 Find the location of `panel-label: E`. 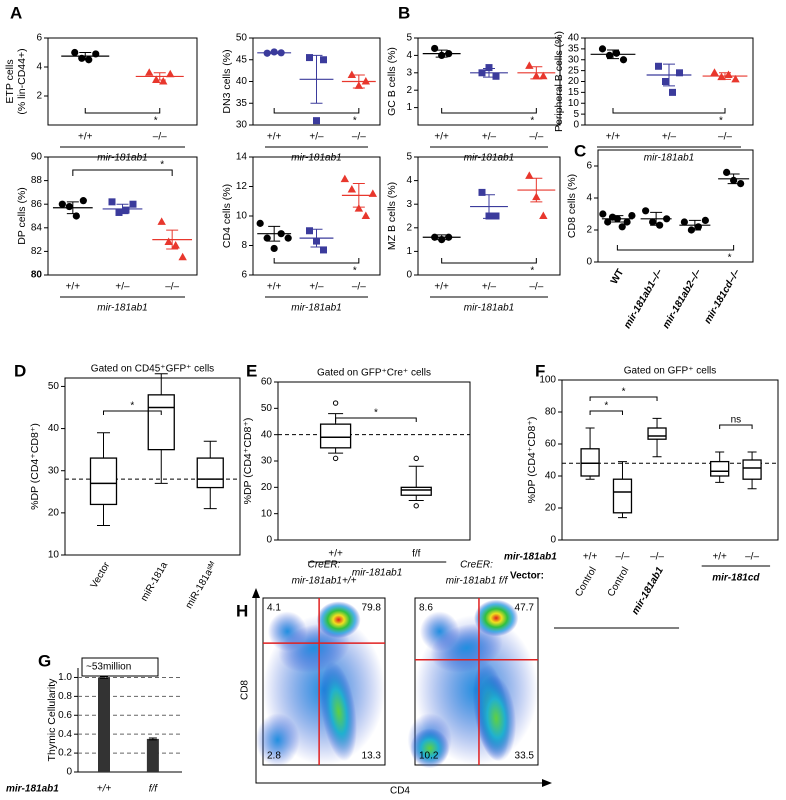

panel-label: E is located at coordinates (251, 370).